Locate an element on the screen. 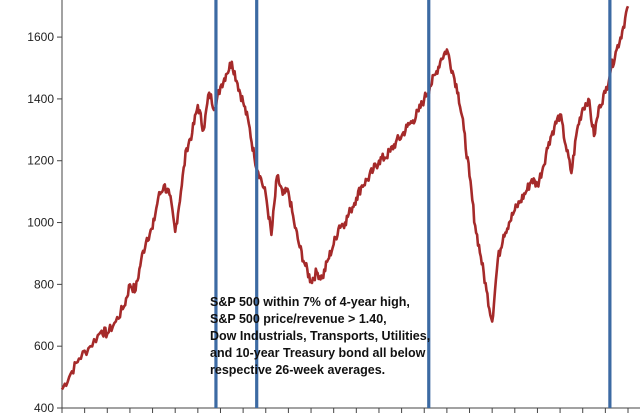 This screenshot has width=640, height=420. annotation-line-1: S&P 500 within 7% of 4-year high, is located at coordinates (310, 302).